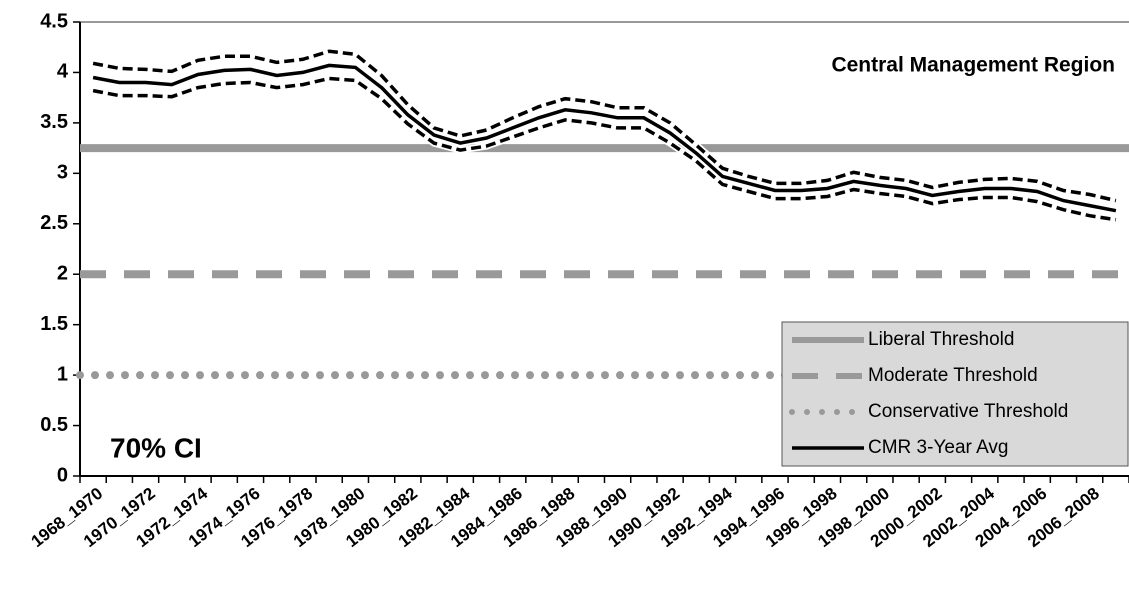  What do you see at coordinates (54, 21) in the screenshot?
I see `y-tick-label: 4.5` at bounding box center [54, 21].